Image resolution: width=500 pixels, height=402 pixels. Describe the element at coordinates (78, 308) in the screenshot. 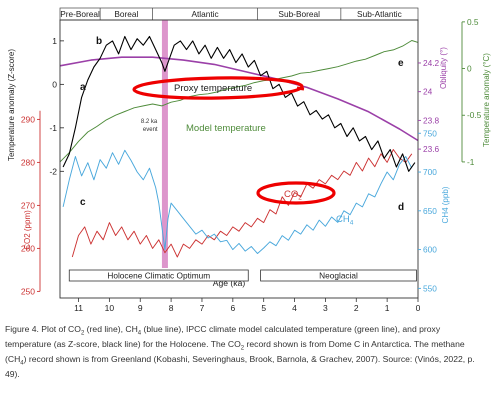

I see `x-tick-label: 11` at that location.